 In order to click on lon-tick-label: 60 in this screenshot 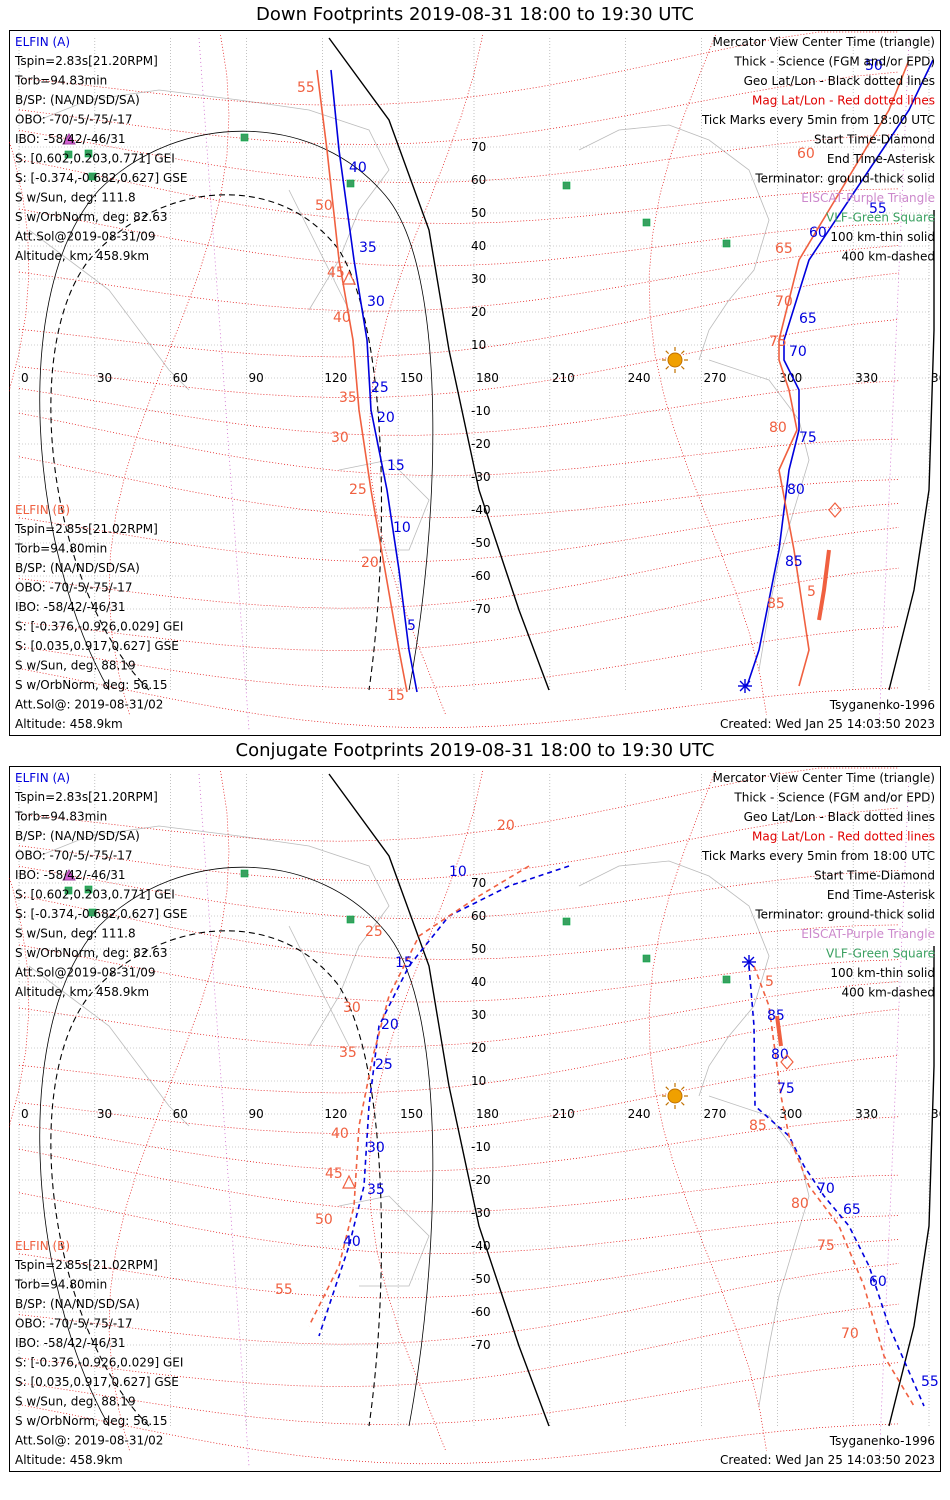, I will do `click(180, 378)`.